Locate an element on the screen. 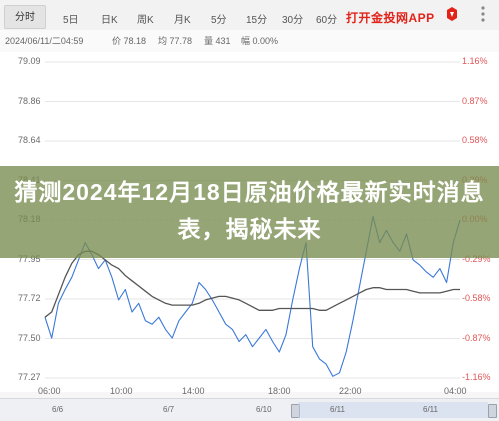 This screenshot has width=499, height=421. quote-change: 幅 0.00% is located at coordinates (260, 41).